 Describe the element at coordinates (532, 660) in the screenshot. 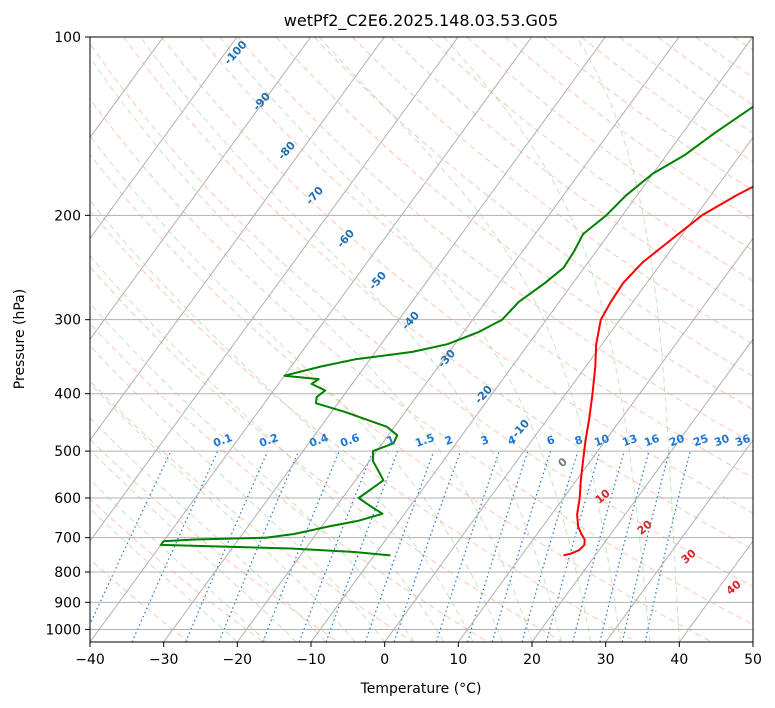

I see `x-tick-label: 20` at that location.